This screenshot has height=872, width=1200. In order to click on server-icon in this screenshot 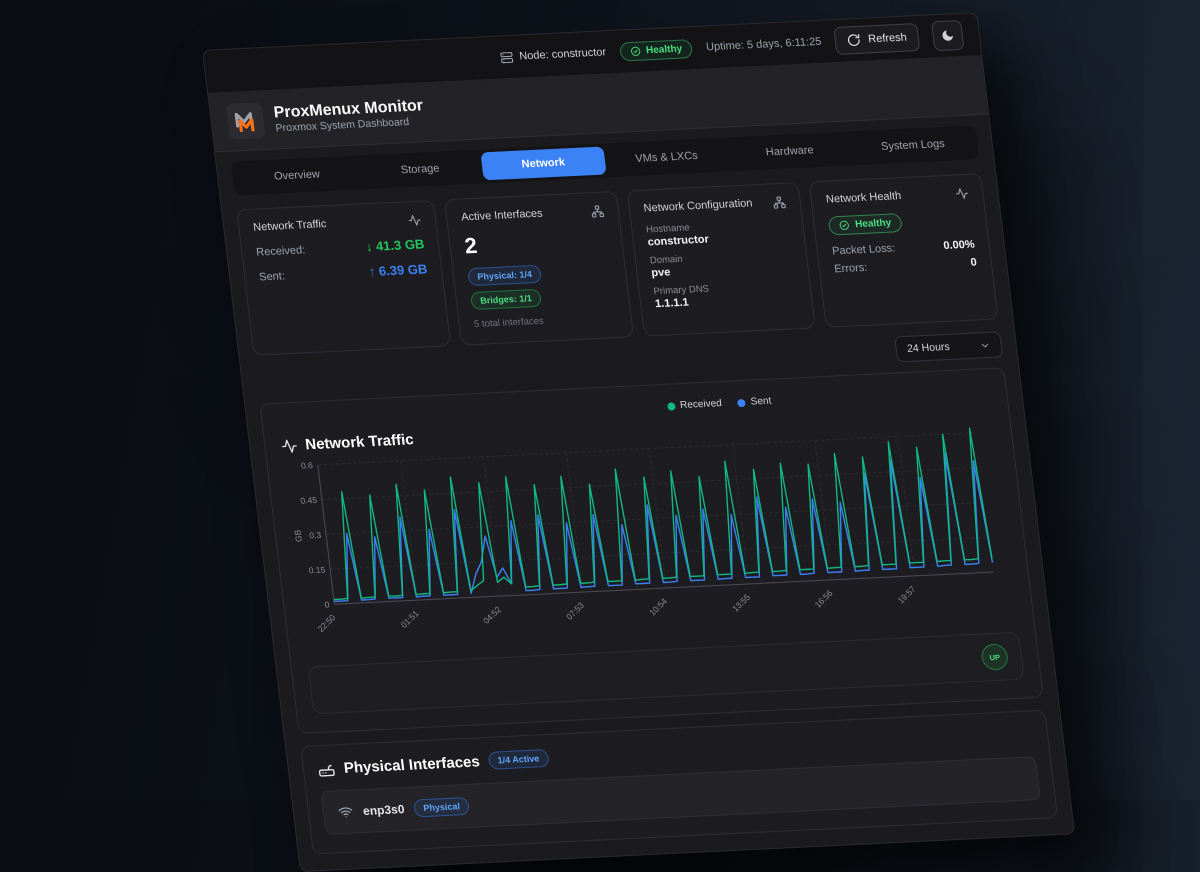, I will do `click(507, 57)`.